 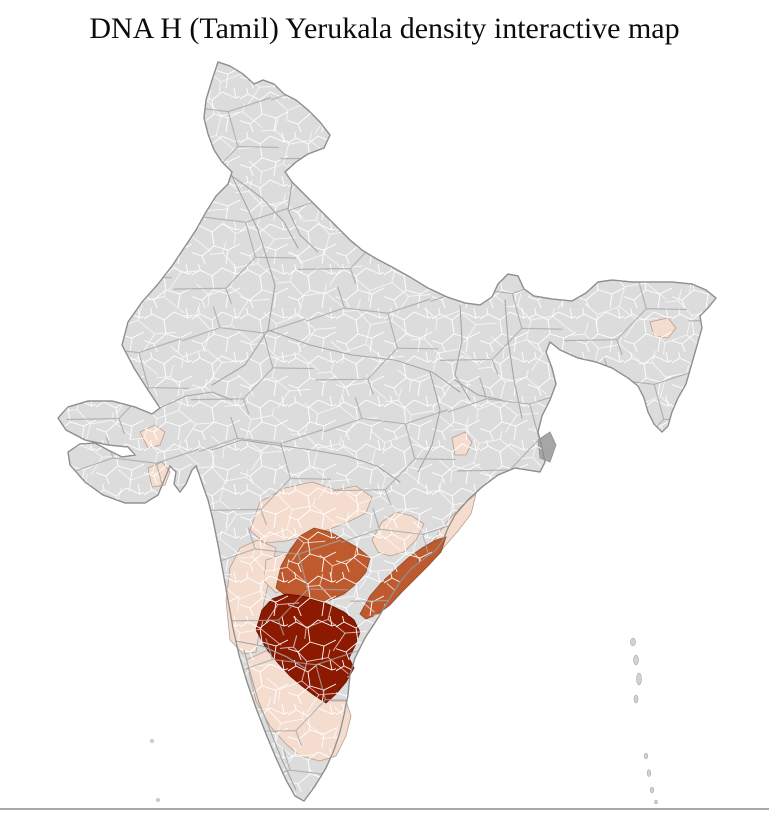 What do you see at coordinates (644, 721) in the screenshot?
I see `andaman-nicobar-islands` at bounding box center [644, 721].